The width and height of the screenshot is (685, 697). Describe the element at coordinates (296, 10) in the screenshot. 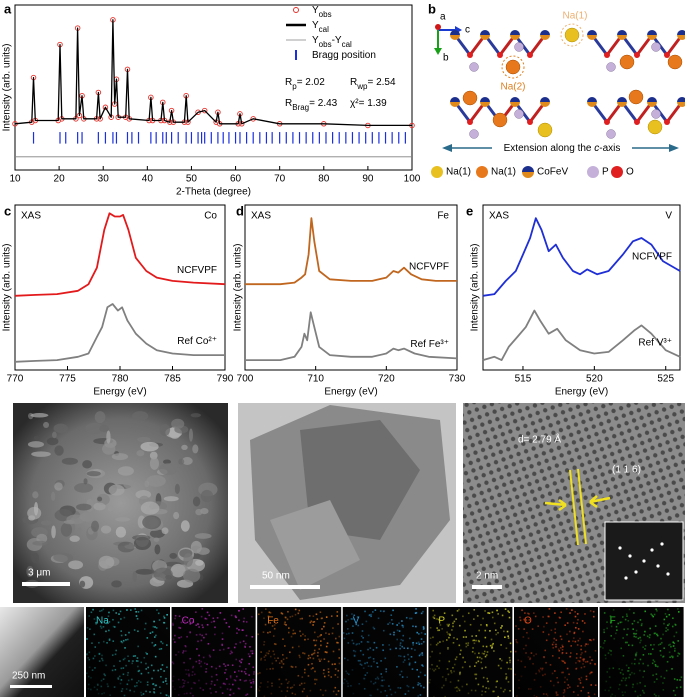

I see `legend-marker` at that location.